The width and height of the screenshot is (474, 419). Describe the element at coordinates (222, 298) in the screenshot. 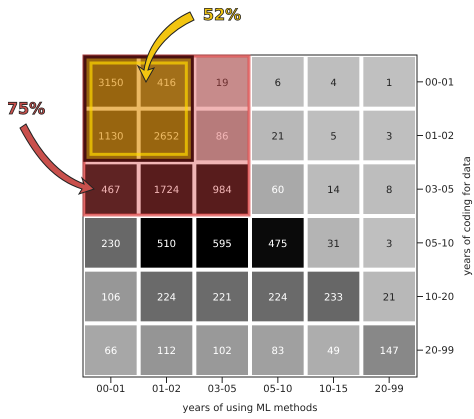

I see `data-label: 221` at that location.